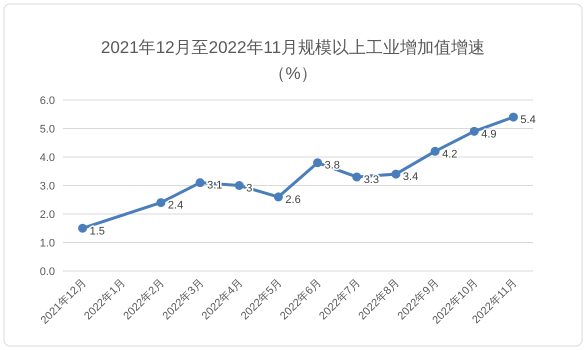 This screenshot has height=350, width=586. I want to click on y-tick-label: 3.0, so click(47, 186).